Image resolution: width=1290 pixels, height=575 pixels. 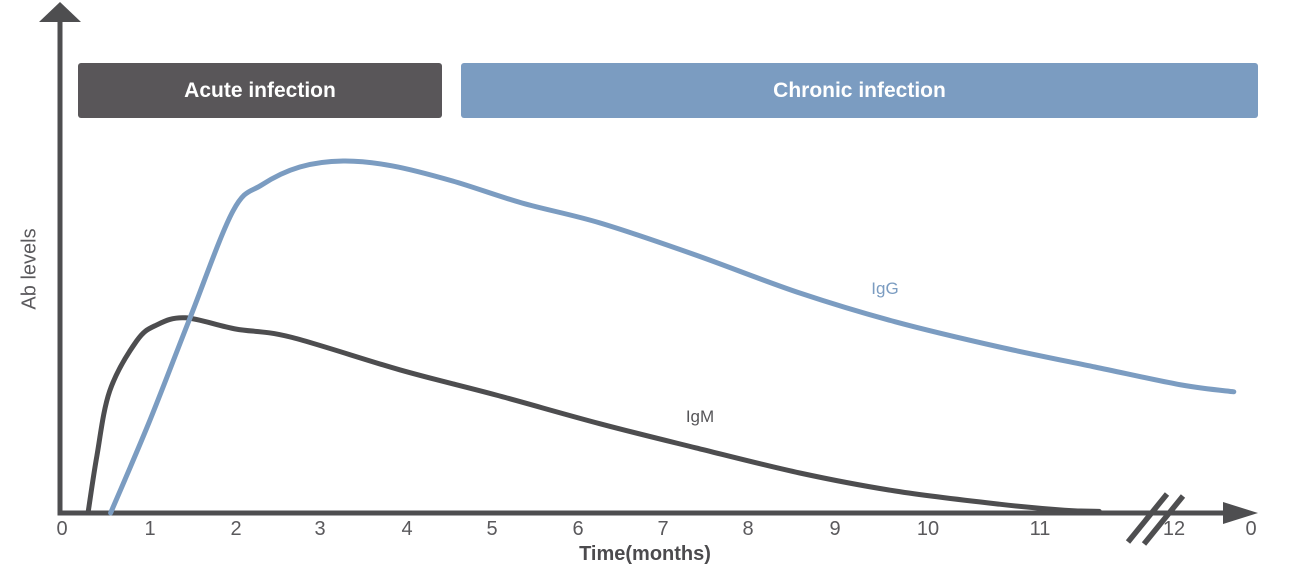 I want to click on x-tick-label: 5, so click(x=492, y=529).